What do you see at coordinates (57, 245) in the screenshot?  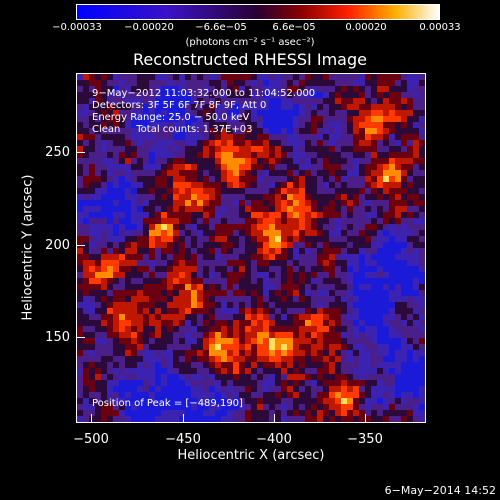 I see `y-tick-label: 200` at bounding box center [57, 245].